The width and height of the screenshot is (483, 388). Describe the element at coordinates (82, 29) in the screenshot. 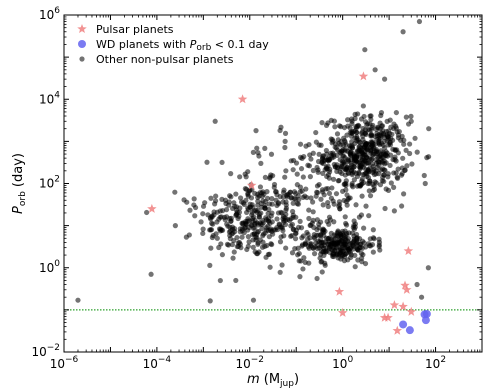

I see `legend-pulsar-marker` at that location.